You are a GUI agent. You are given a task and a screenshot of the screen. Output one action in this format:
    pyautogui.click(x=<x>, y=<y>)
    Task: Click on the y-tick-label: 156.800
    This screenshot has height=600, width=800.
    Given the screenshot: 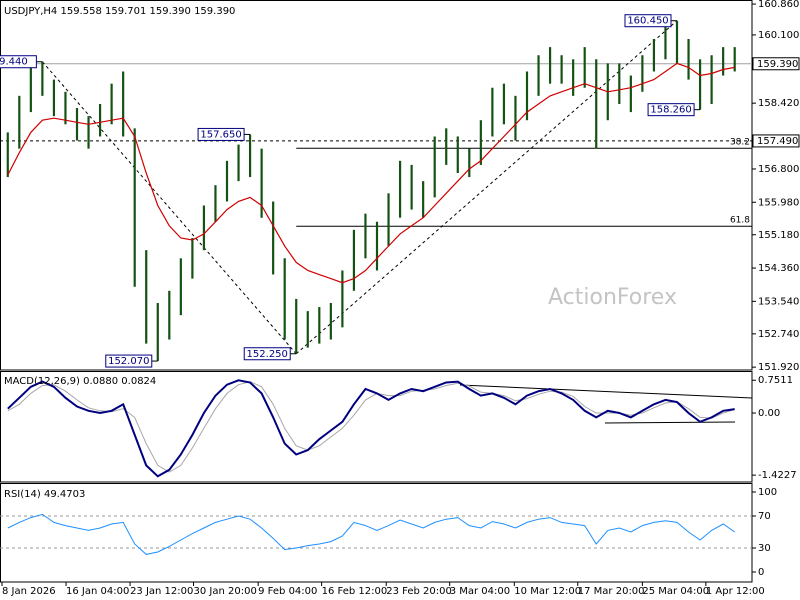 What is the action you would take?
    pyautogui.click(x=778, y=169)
    